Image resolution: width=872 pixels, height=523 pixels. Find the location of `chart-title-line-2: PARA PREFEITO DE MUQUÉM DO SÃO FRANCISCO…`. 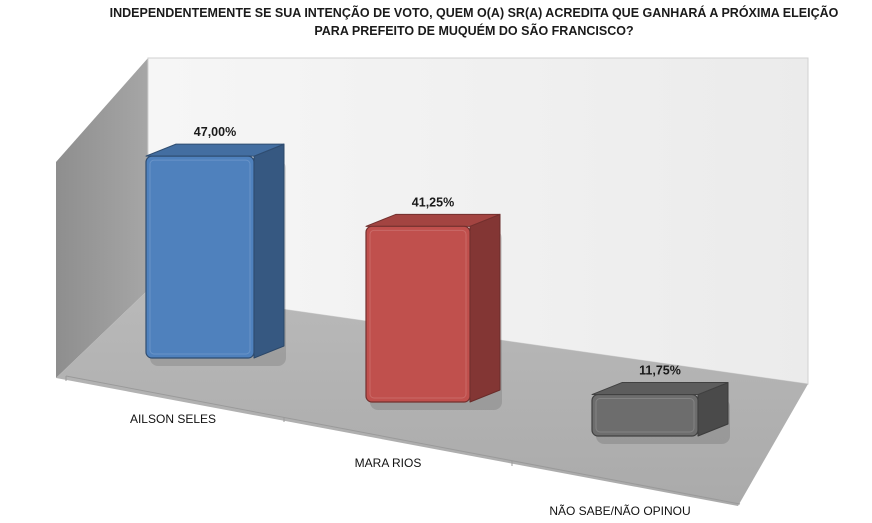

chart-title-line-2: PARA PREFEITO DE MUQUÉM DO SÃO FRANCISCO… is located at coordinates (473, 30).